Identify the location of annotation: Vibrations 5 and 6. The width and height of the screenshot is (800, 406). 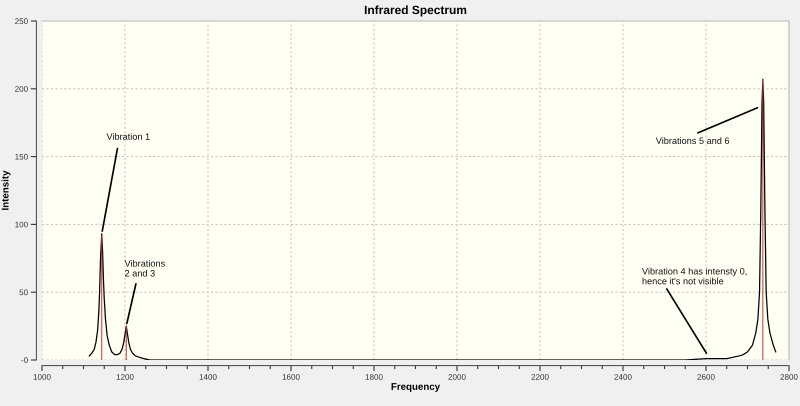
(693, 140).